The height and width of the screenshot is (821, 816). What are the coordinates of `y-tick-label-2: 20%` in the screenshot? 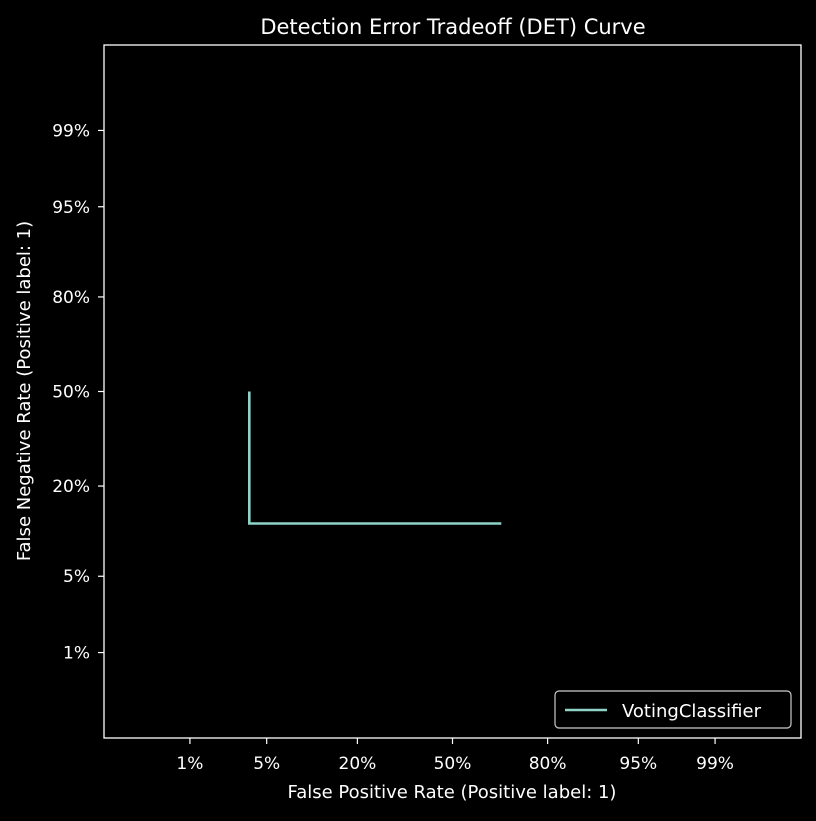 It's located at (71, 487).